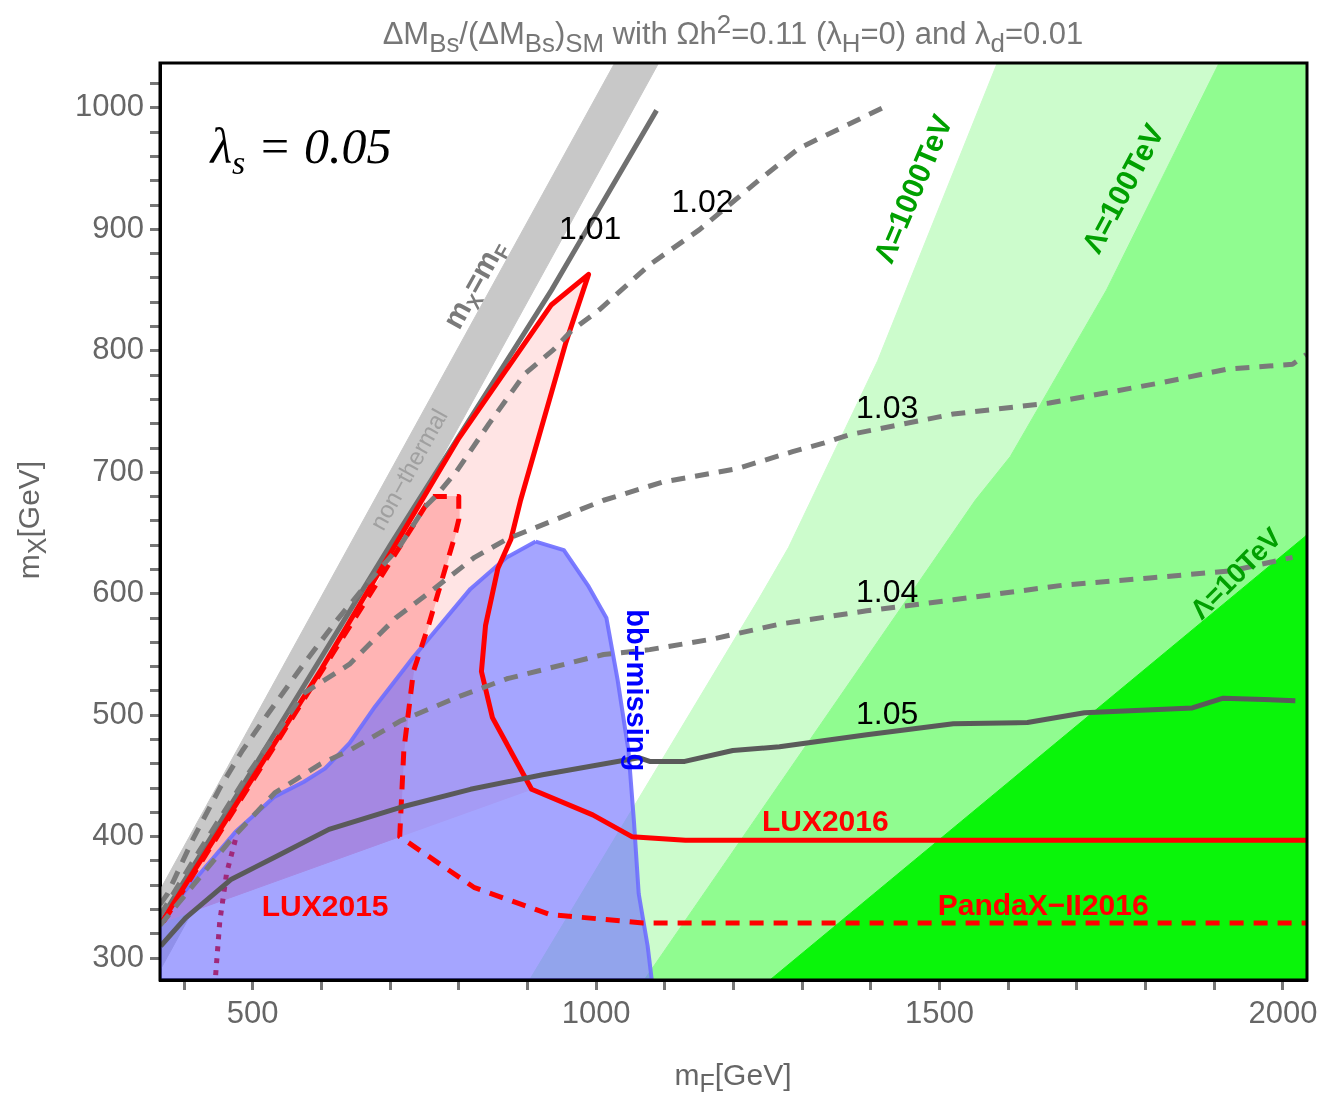 The width and height of the screenshot is (1327, 1102). What do you see at coordinates (733, 33) in the screenshot?
I see `chart-title: ΔM$_{Bs}$/(ΔM$_{Bs}$)$_{SM}$ with Ωh$^{2}$=0.11 (λ$_{H}$=0) and λ$_{d}$=0.01` at bounding box center [733, 33].